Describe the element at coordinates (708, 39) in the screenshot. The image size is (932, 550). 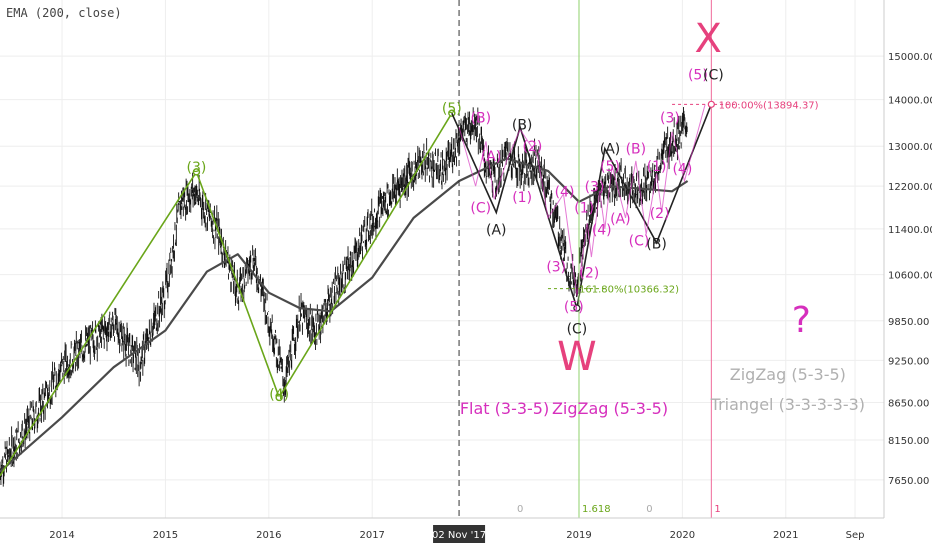
I see `big-x-label: X` at that location.